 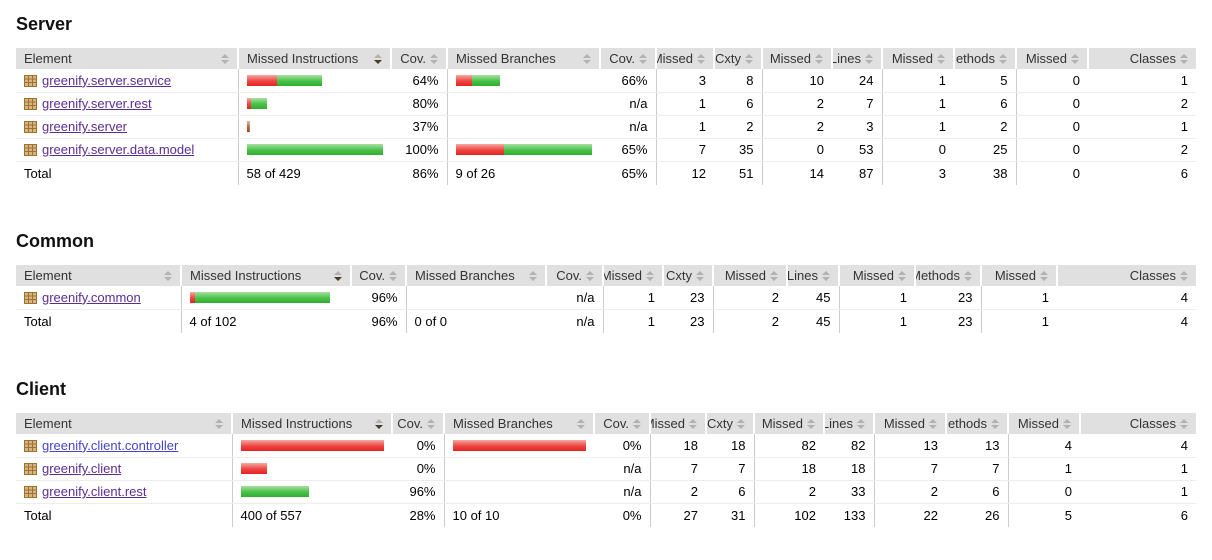 What do you see at coordinates (985, 104) in the screenshot?
I see `counter-value: 6` at bounding box center [985, 104].